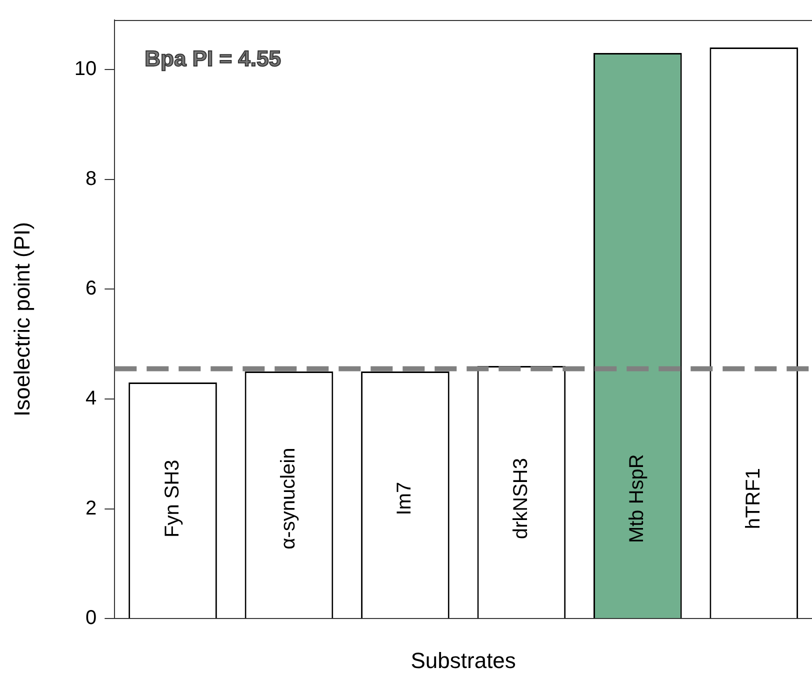 The width and height of the screenshot is (812, 685). I want to click on x-tick-label: Im7, so click(405, 499).